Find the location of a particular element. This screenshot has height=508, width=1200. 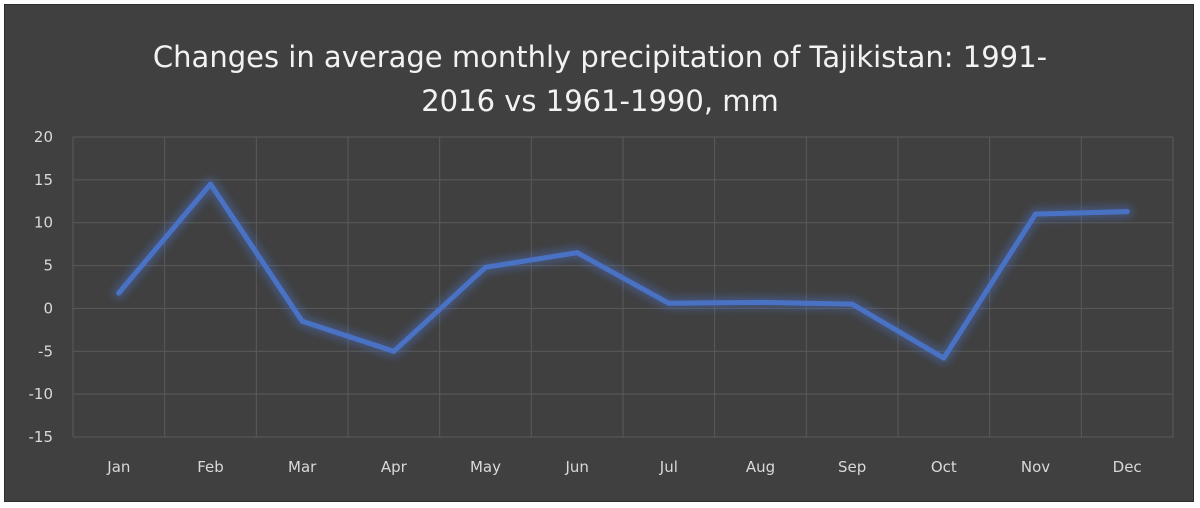

y-tick-label: 10 is located at coordinates (43, 223).